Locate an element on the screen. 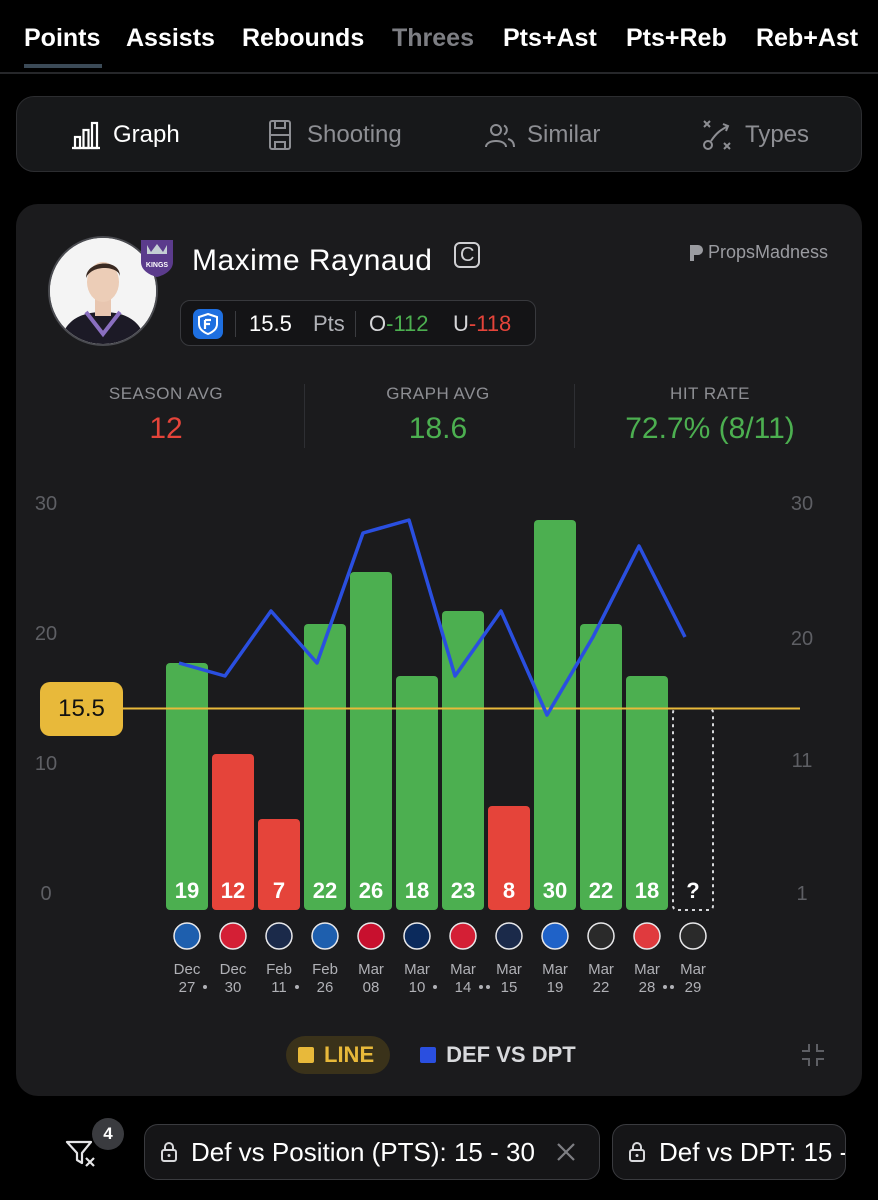 The image size is (878, 1200). view-tab-graph: Graph is located at coordinates (124, 135).